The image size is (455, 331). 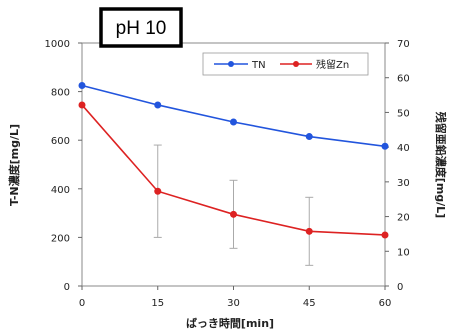 I want to click on legend-tn-label: TN, so click(x=258, y=65).